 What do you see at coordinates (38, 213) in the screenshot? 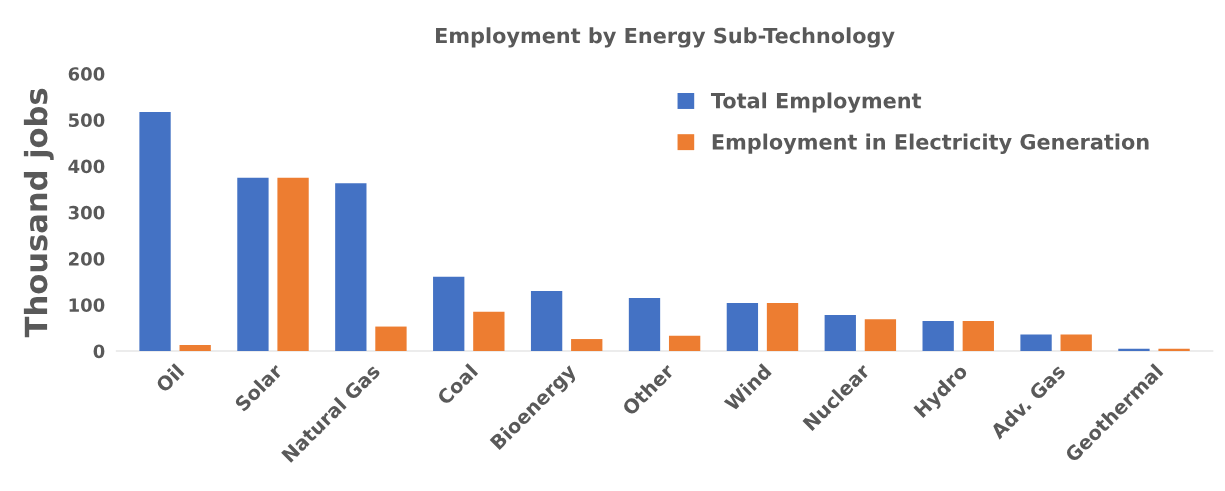
I see `y-axis-title: Thousand jobs` at bounding box center [38, 213].